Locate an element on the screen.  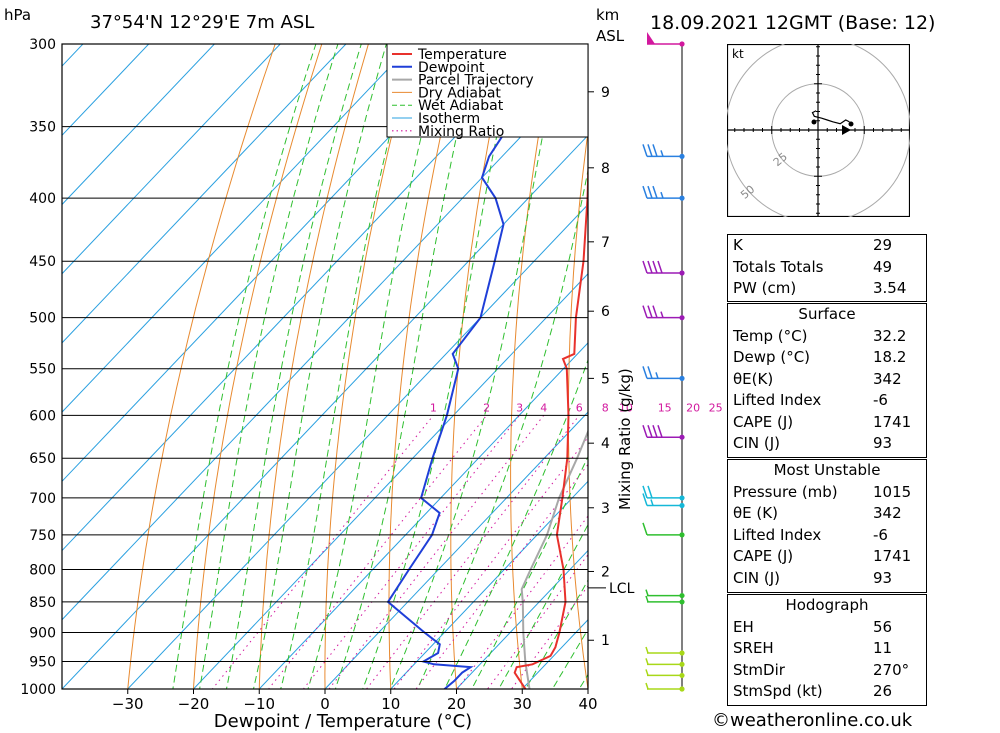
pressure-tick-label: 600 is located at coordinates (42, 416).